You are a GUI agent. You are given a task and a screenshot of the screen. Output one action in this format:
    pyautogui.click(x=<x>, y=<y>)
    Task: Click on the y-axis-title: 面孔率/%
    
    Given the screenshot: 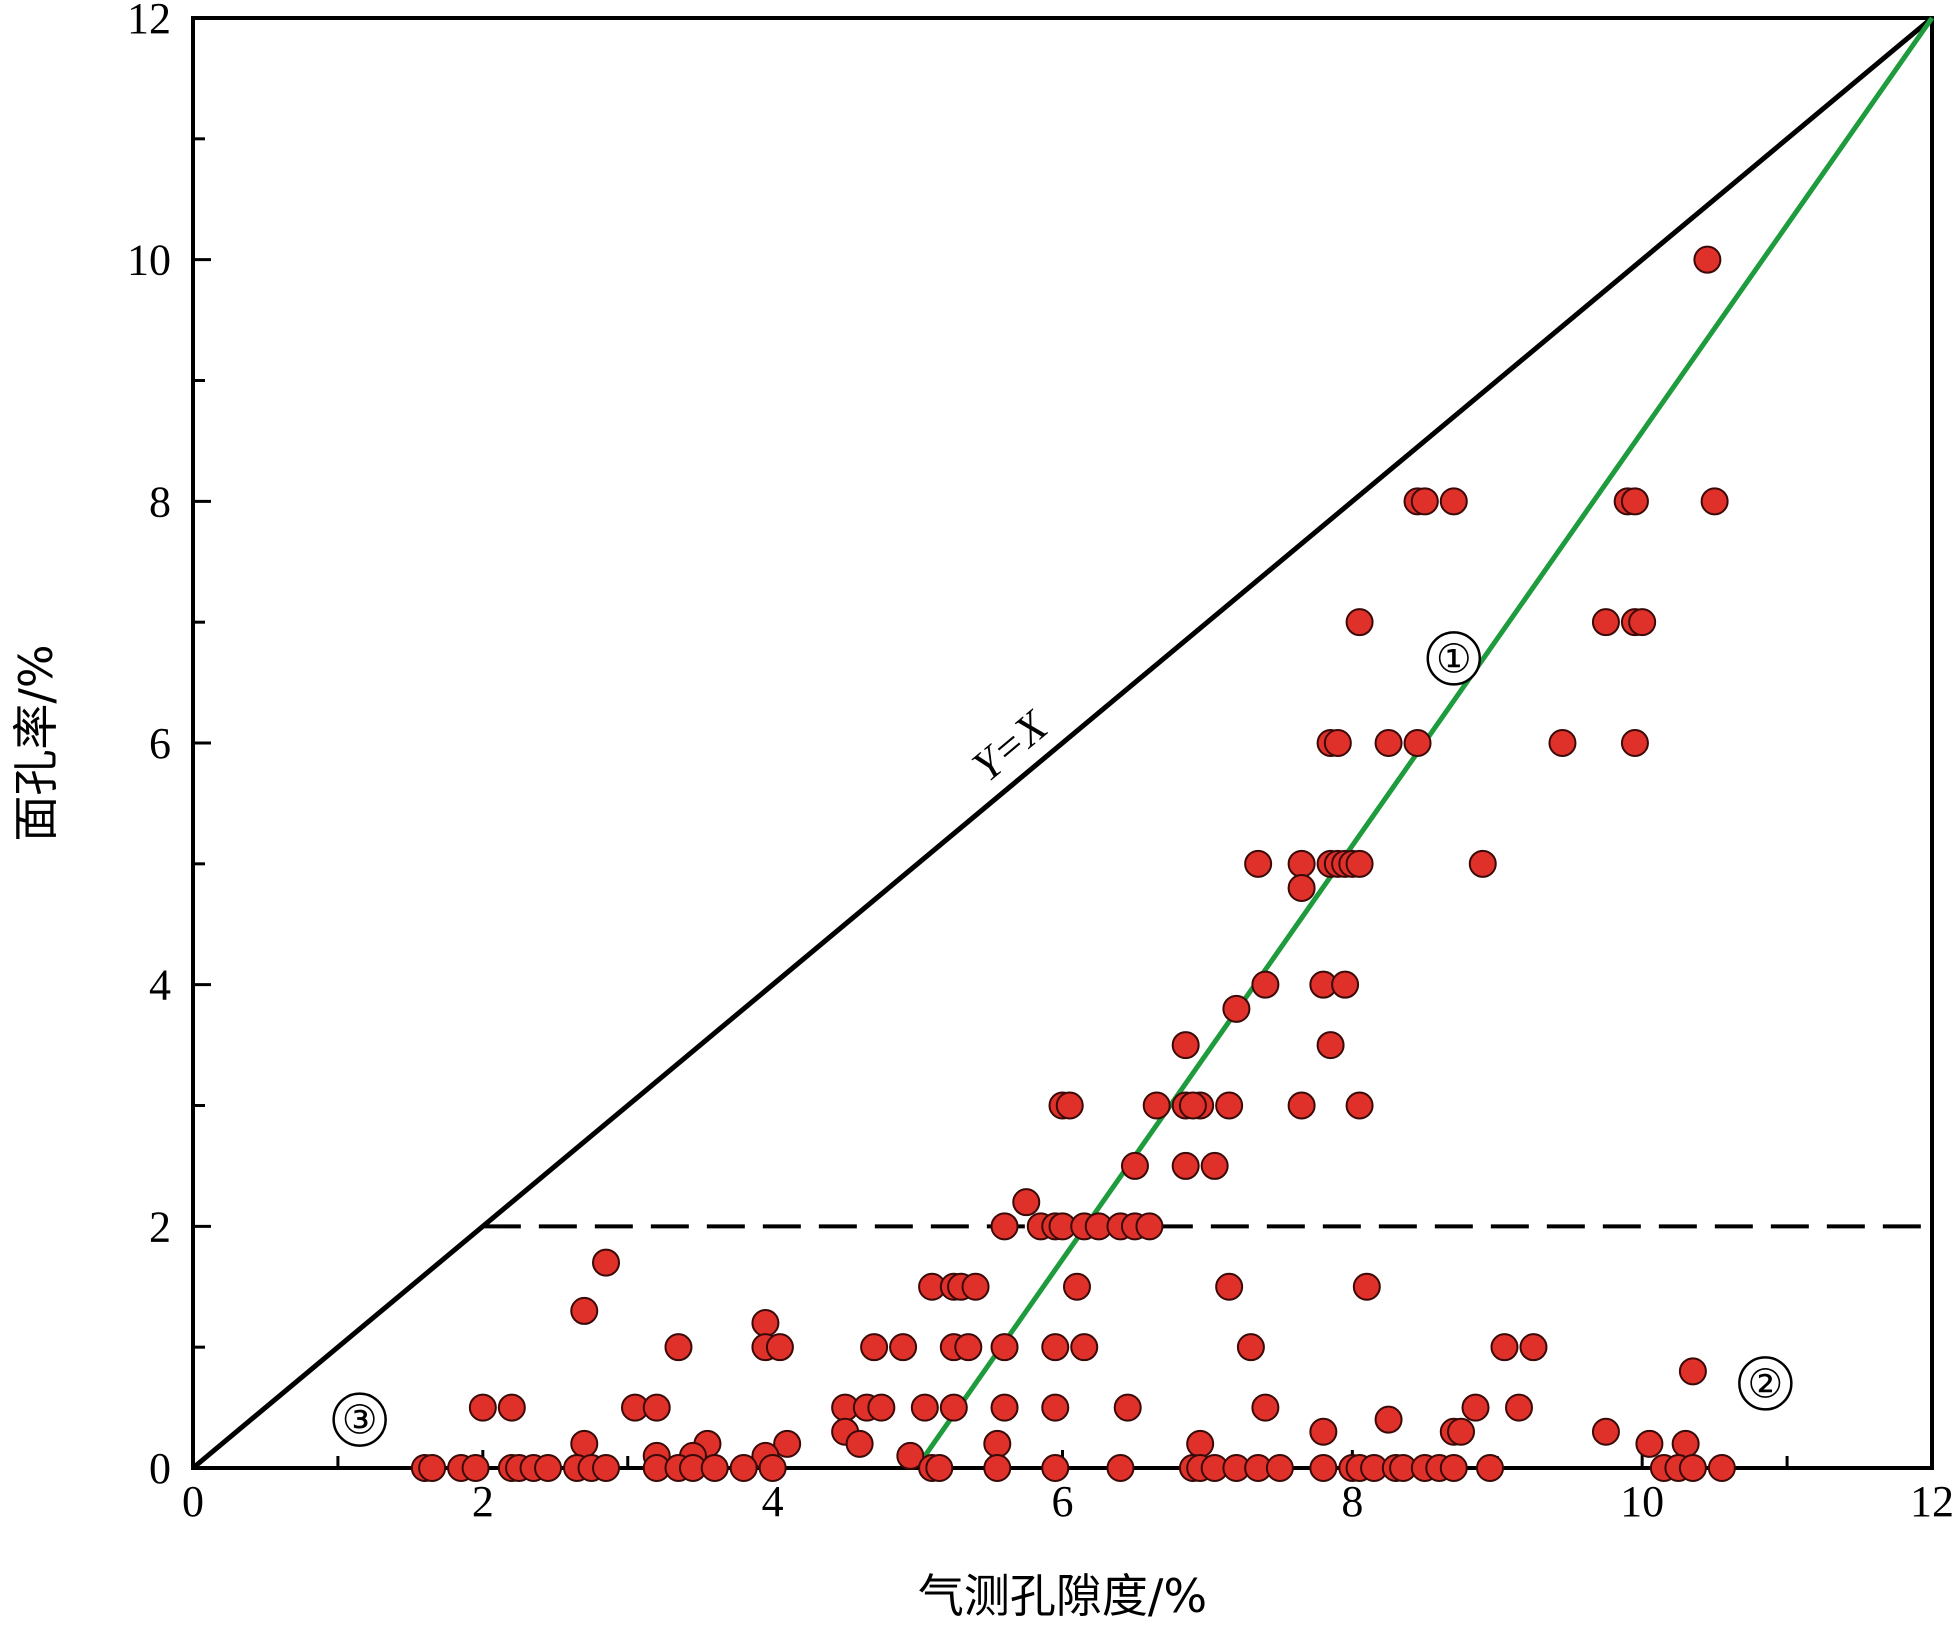 What is the action you would take?
    pyautogui.click(x=36, y=742)
    